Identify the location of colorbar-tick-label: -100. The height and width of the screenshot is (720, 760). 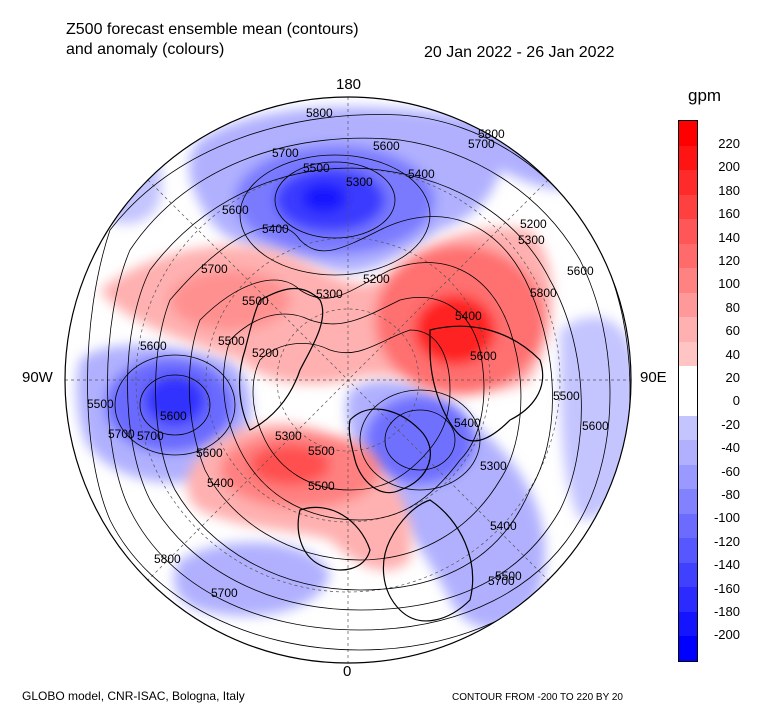
(726, 518).